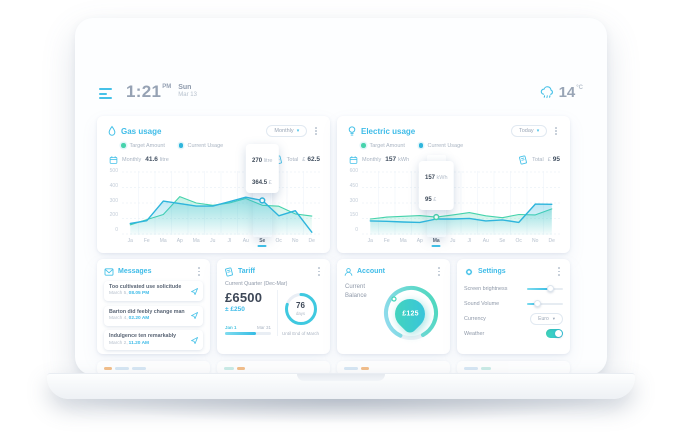 This screenshot has width=682, height=448. Describe the element at coordinates (187, 95) in the screenshot. I see `clock-date: Mar 13` at that location.